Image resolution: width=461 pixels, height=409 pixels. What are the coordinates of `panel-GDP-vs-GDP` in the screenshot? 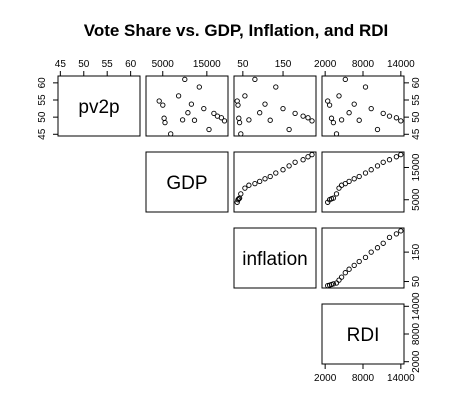 It's located at (187, 182).